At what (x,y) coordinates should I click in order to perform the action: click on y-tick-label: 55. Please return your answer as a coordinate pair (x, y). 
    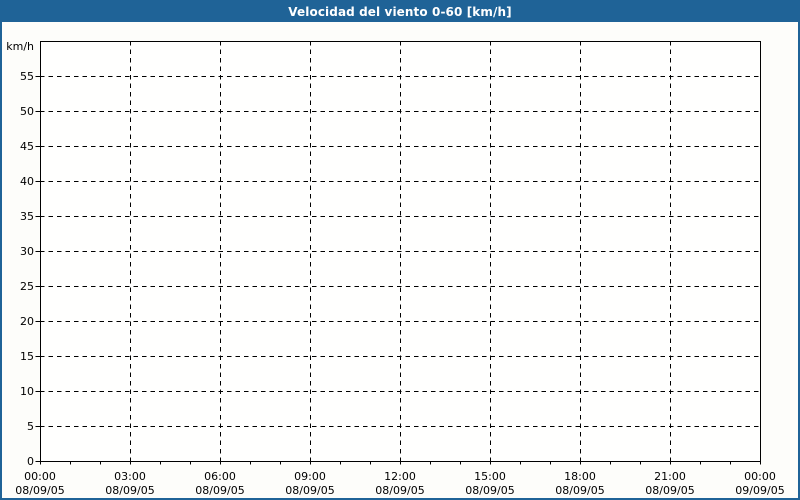
    Looking at the image, I should click on (27, 76).